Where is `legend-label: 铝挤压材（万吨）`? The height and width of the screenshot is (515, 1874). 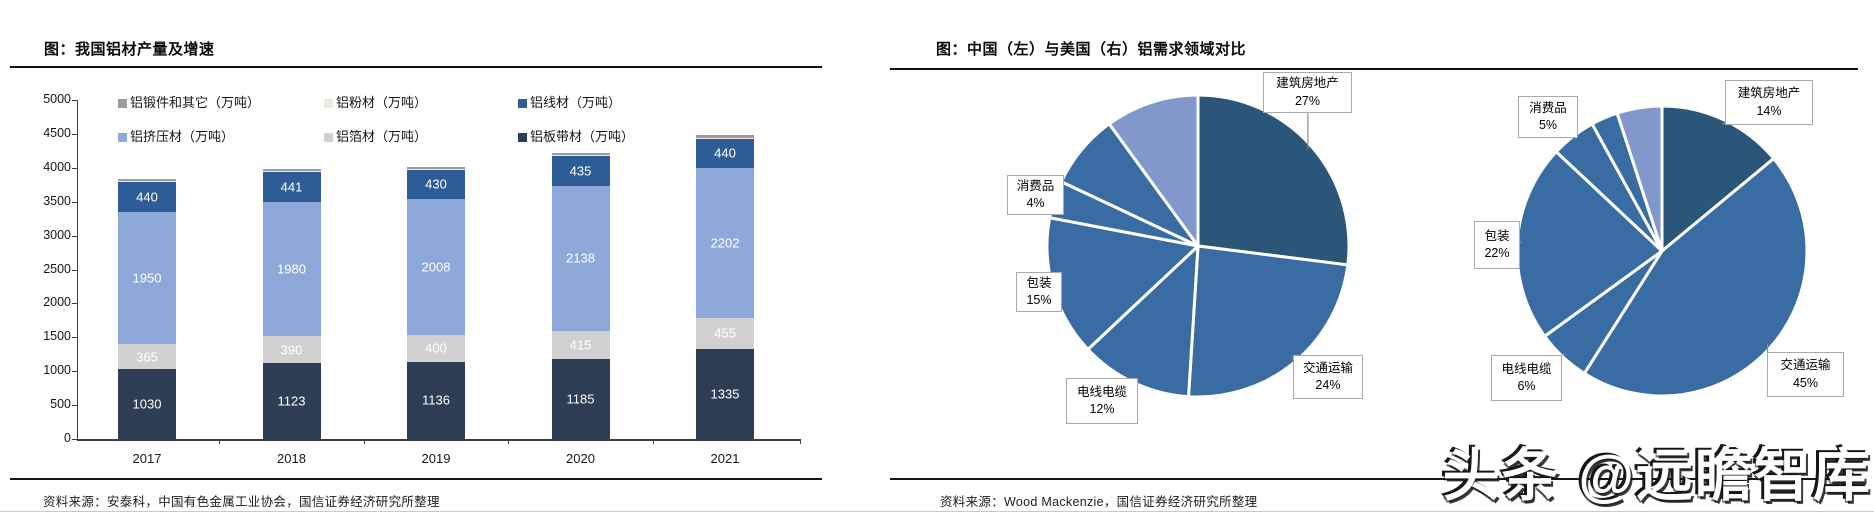 legend-label: 铝挤压材（万吨） is located at coordinates (182, 136).